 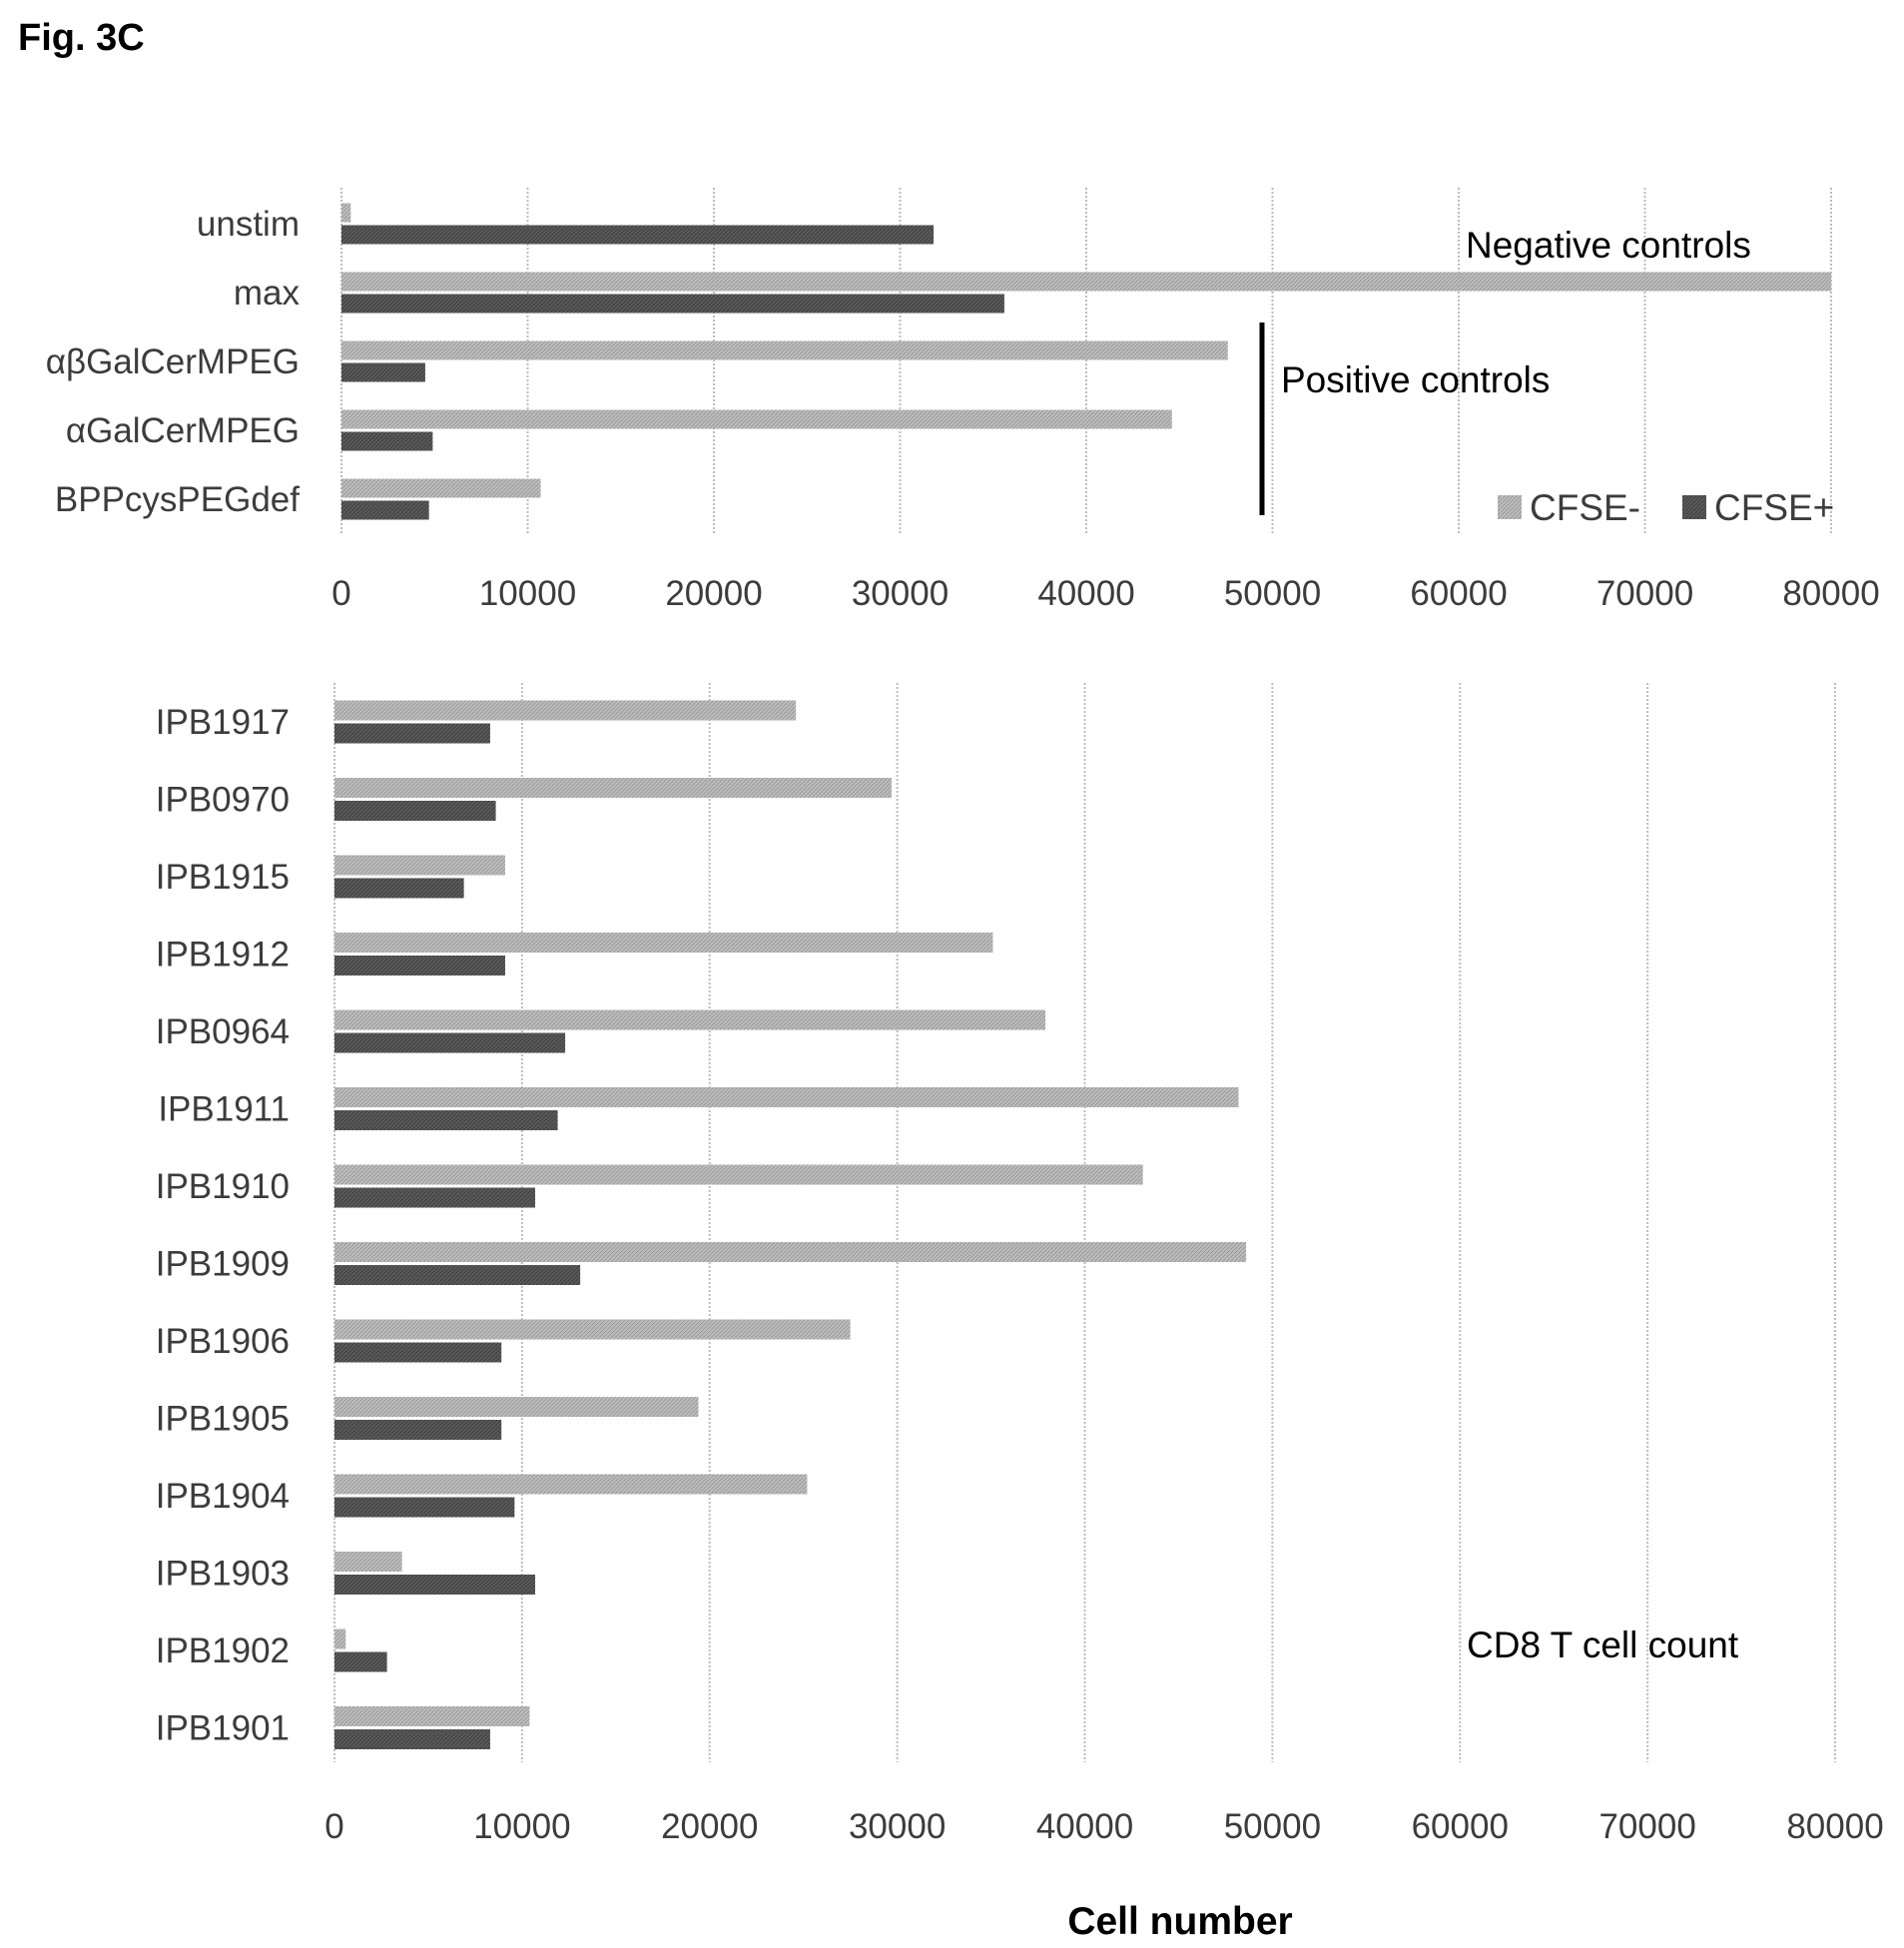 What do you see at coordinates (223, 1341) in the screenshot?
I see `category-label-ipb1906: IPB1906` at bounding box center [223, 1341].